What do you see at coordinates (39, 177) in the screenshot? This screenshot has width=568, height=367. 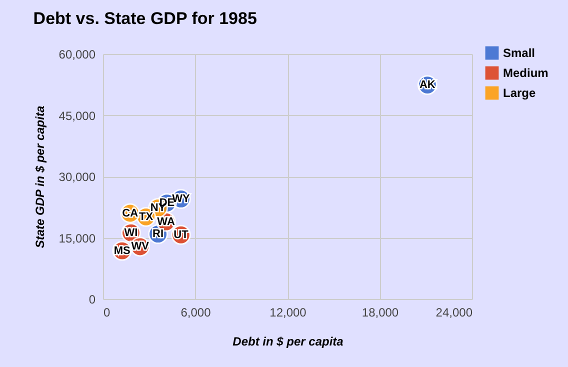 I see `y-axis-title: State GDP in $ per capita` at bounding box center [39, 177].